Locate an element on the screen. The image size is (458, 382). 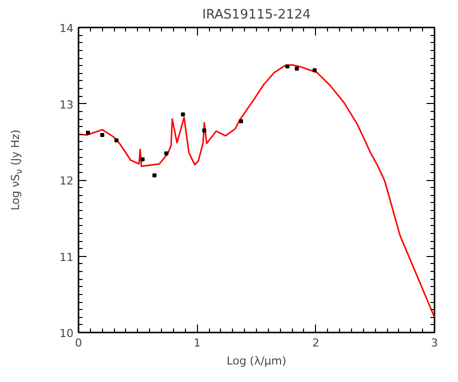
x-tick-label: 3 is located at coordinates (434, 343).